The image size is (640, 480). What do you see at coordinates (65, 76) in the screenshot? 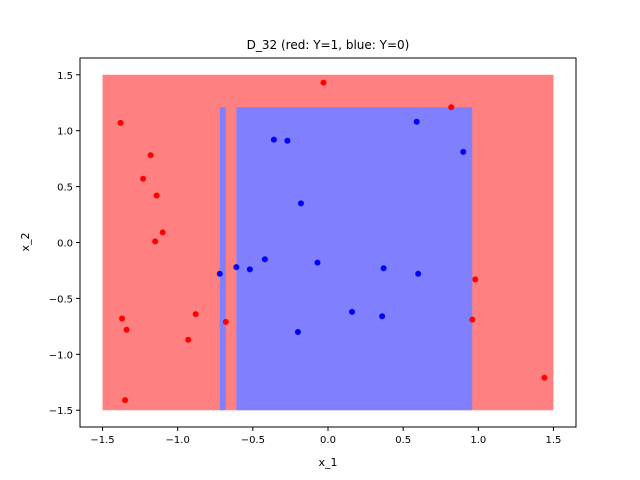
I see `y-tick-label: 1.5` at bounding box center [65, 76].